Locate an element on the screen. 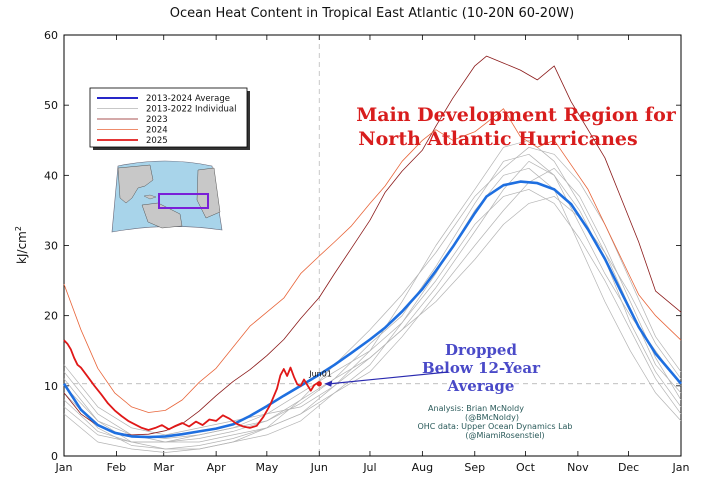 The image size is (709, 496). x-tick-label: May is located at coordinates (266, 467).